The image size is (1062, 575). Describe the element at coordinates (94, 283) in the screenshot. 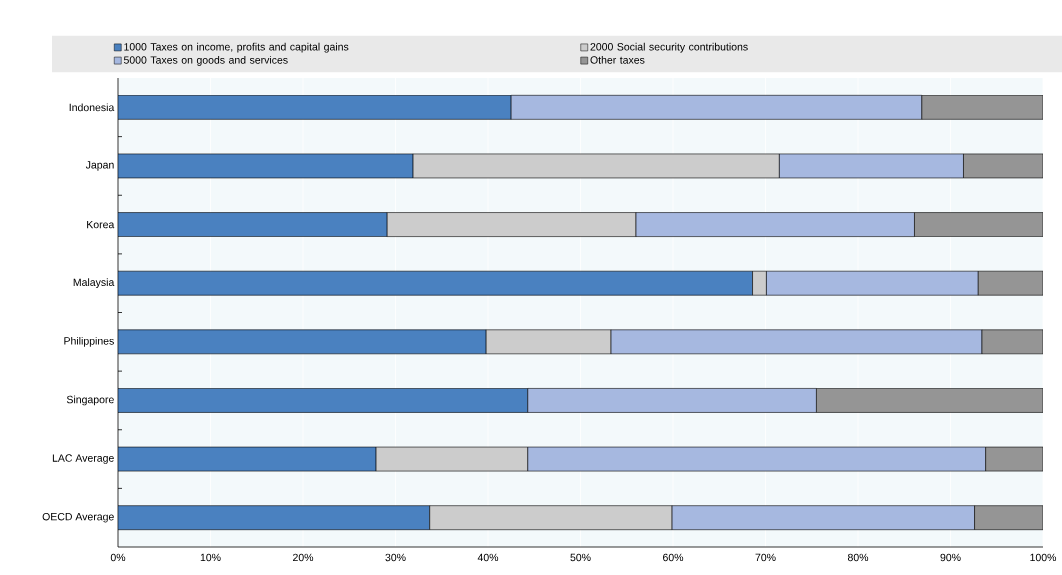

I see `y-tick-label: Malaysia` at that location.